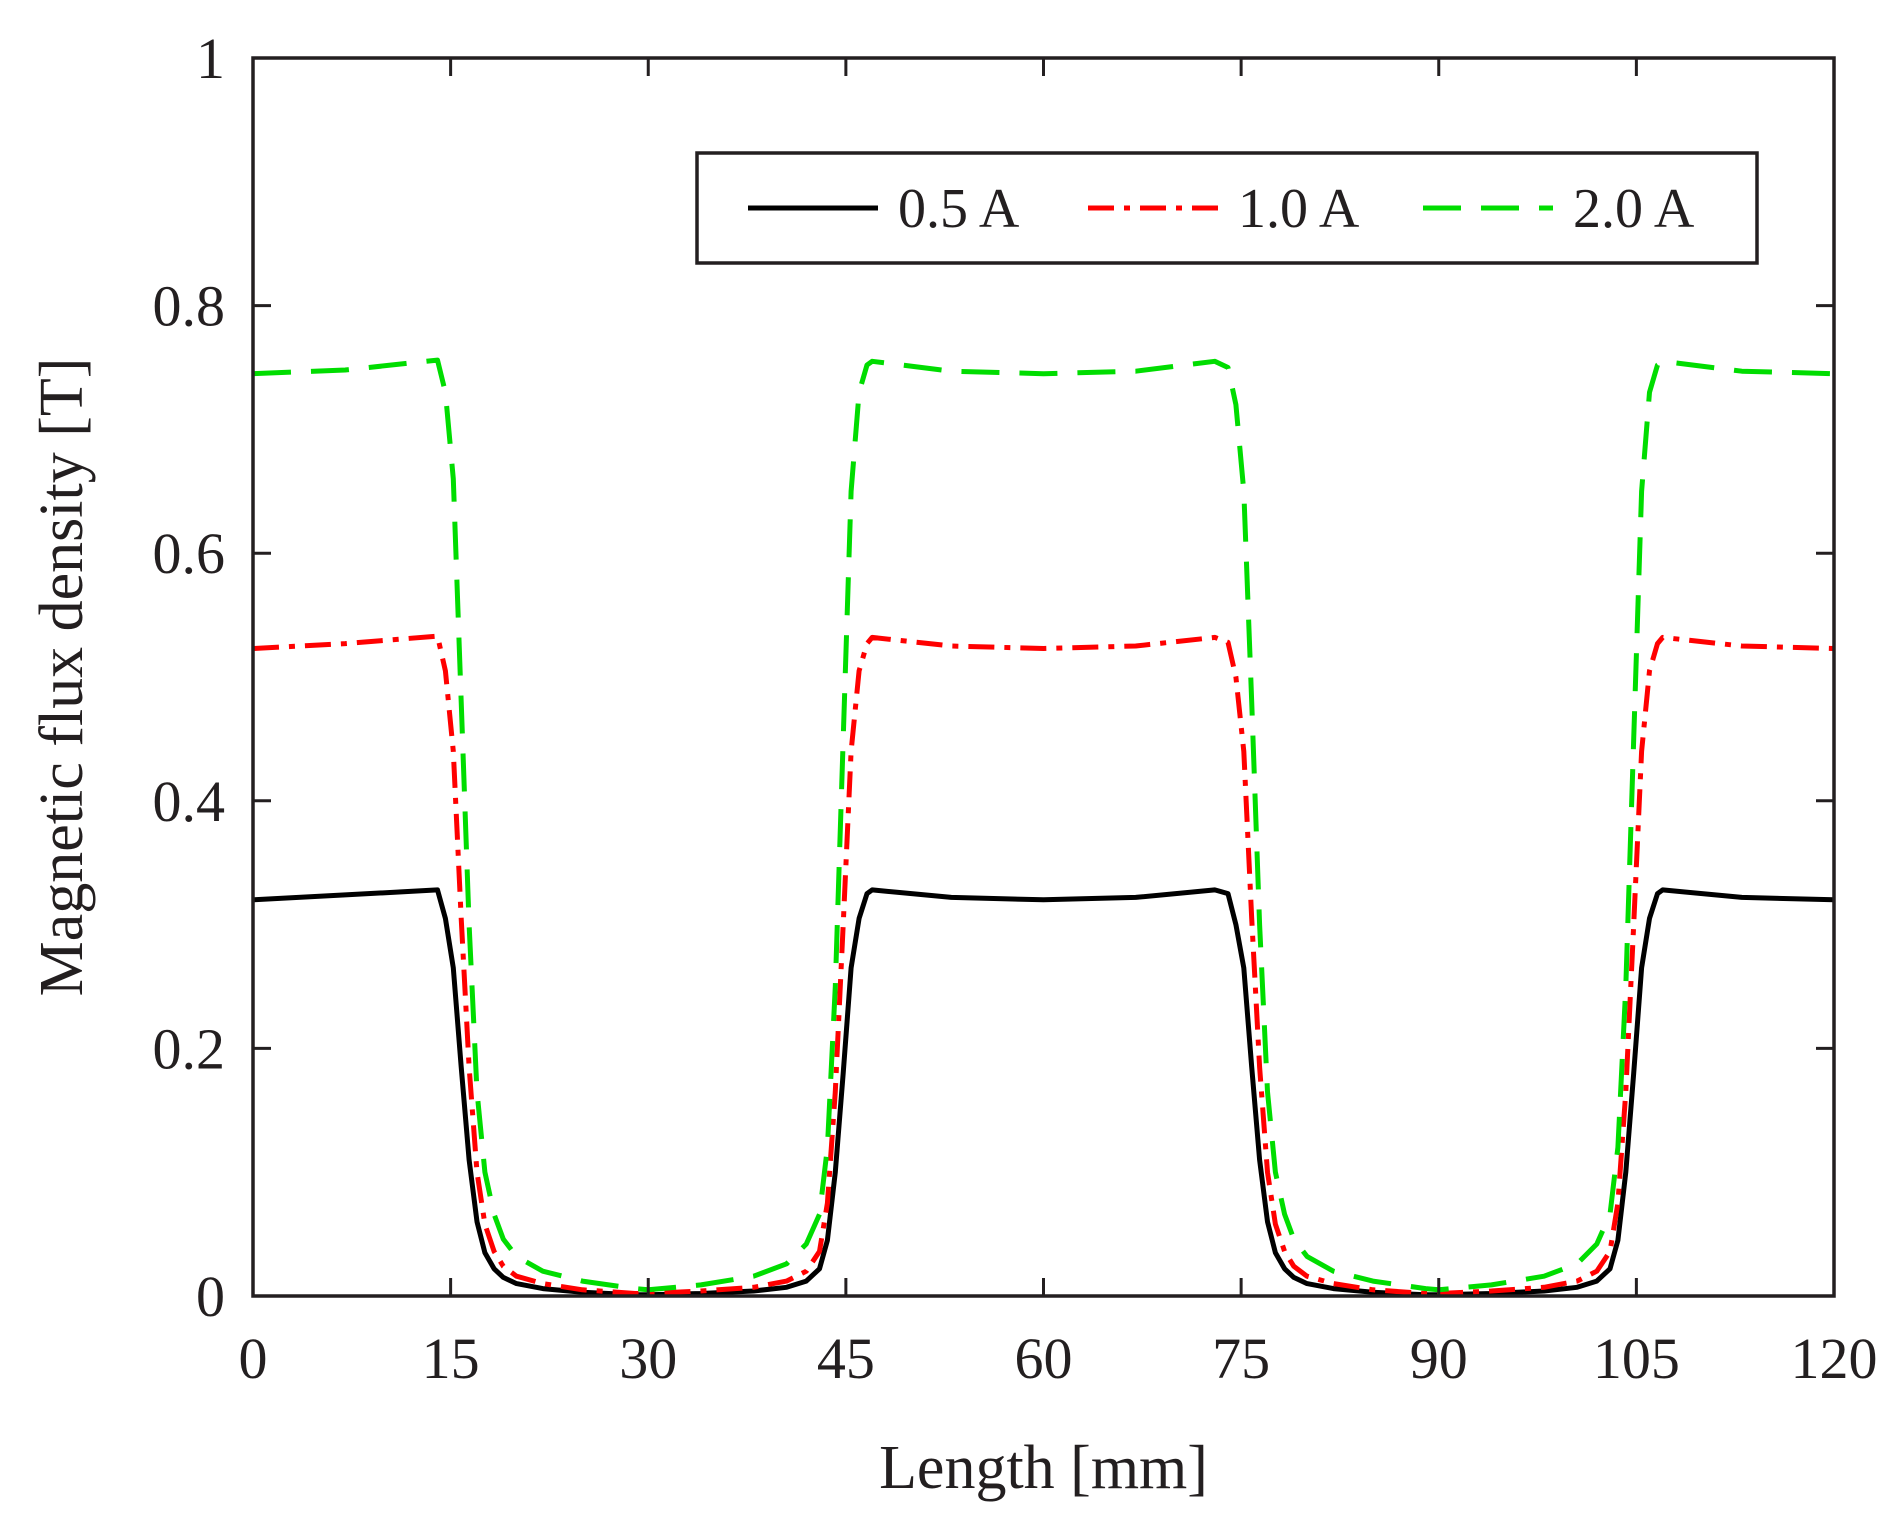  What do you see at coordinates (846, 1358) in the screenshot?
I see `x-tick-label: 45` at bounding box center [846, 1358].